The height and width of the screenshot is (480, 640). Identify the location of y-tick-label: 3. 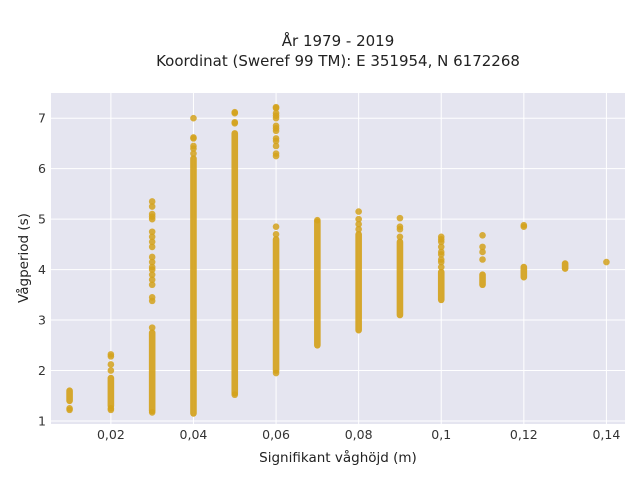
(42, 320).